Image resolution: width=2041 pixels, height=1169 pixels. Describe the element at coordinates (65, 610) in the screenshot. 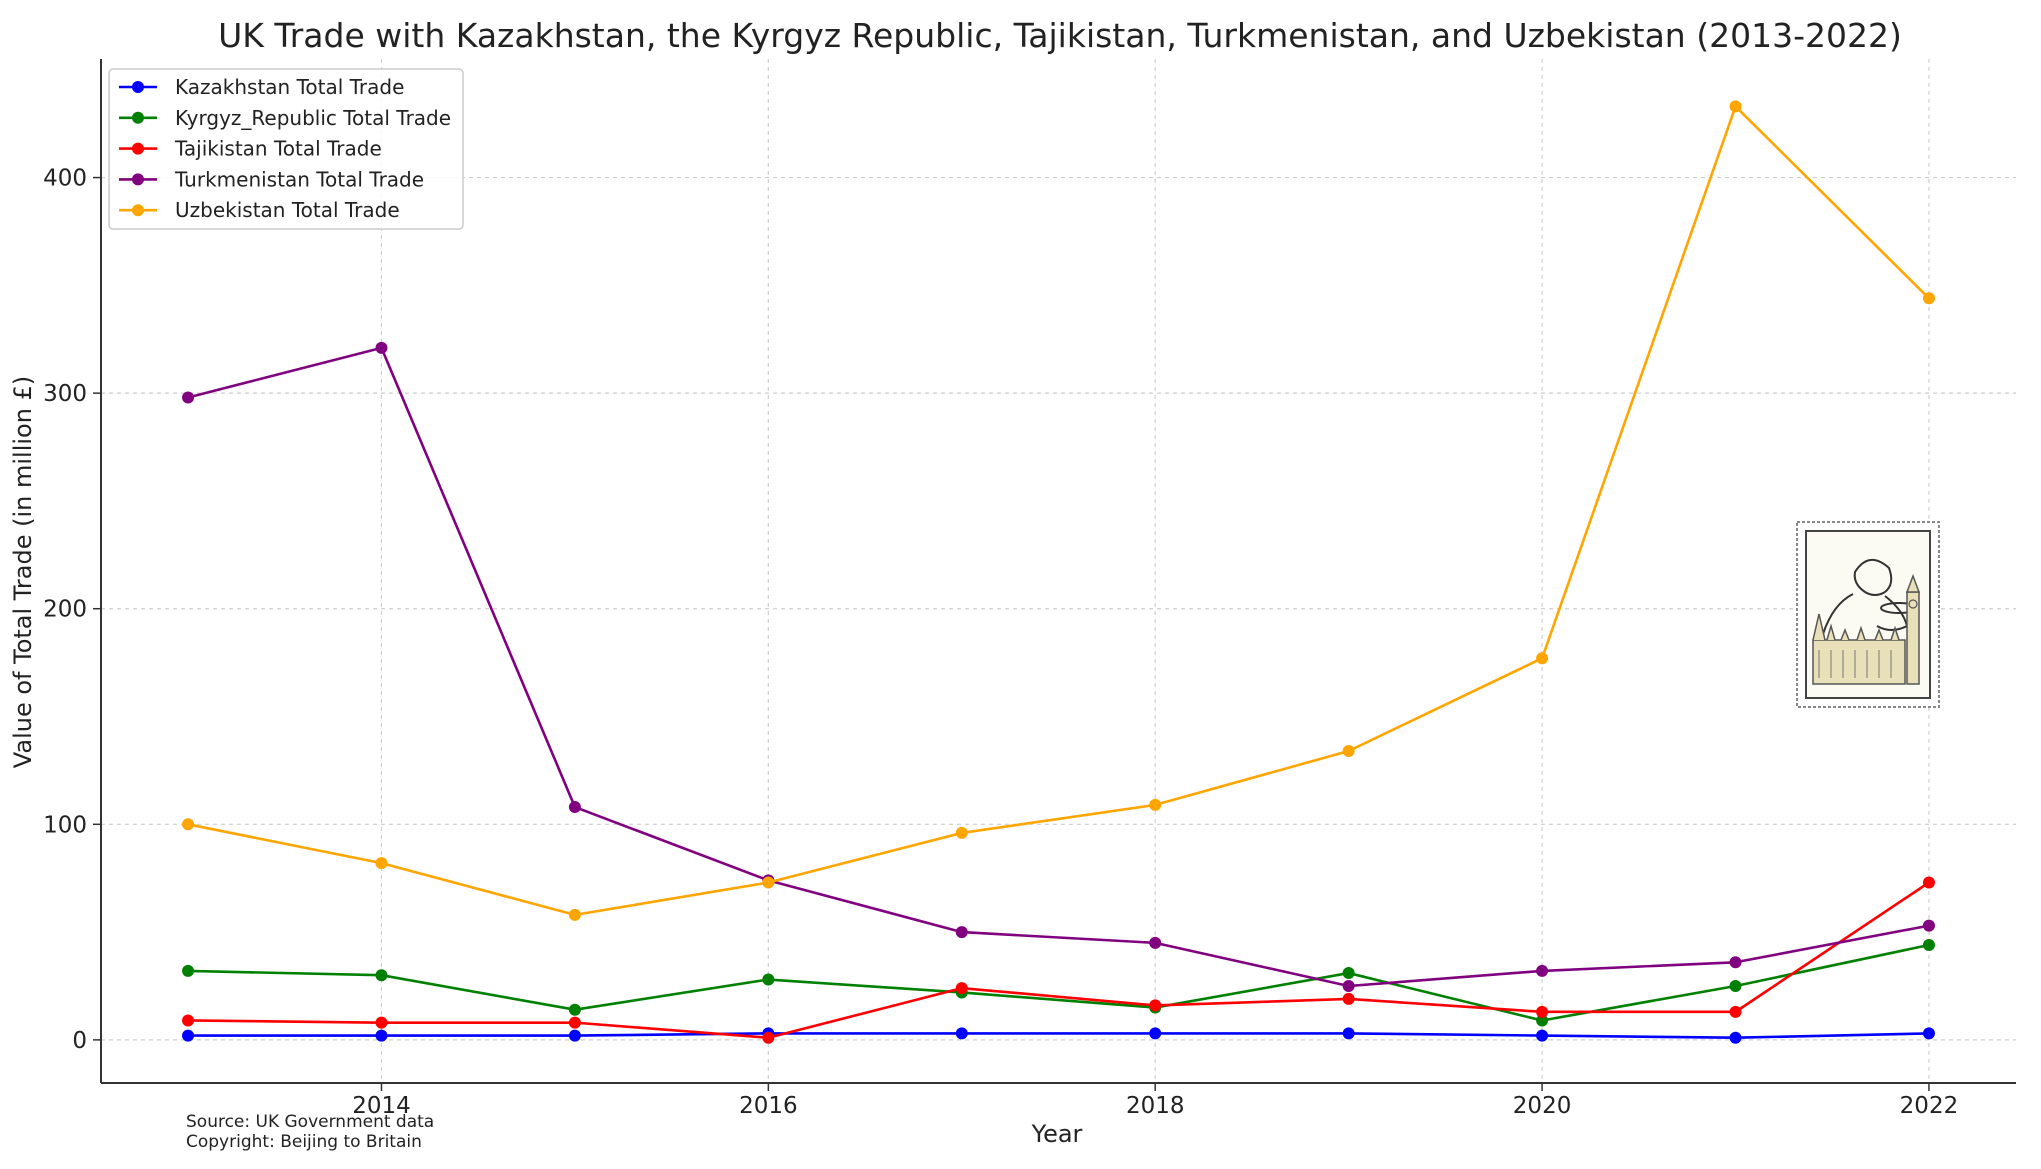

I see `y-tick-label: 200` at that location.